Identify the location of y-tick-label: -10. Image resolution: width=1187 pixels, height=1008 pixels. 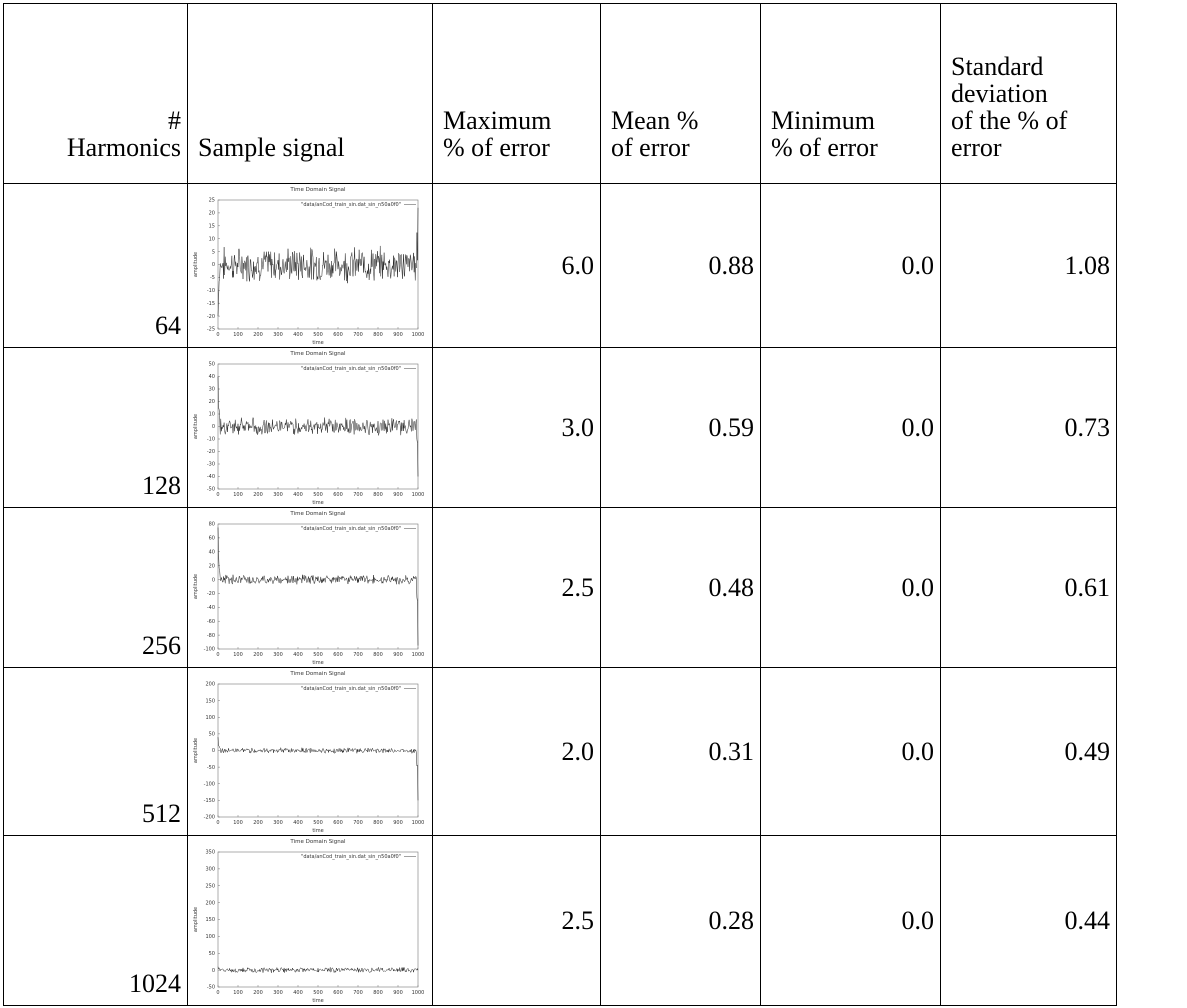
(211, 440).